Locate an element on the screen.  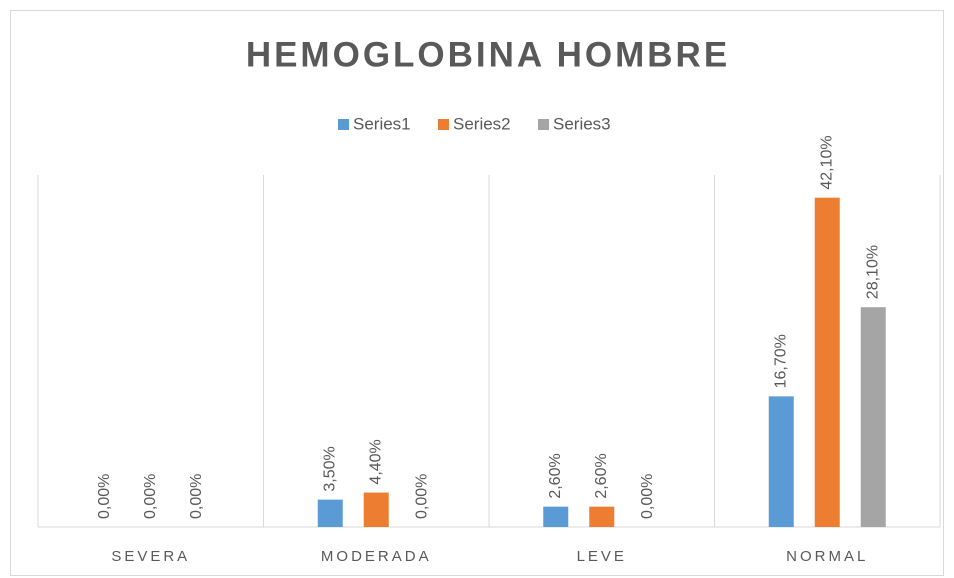
data-label: 4,40% is located at coordinates (375, 461).